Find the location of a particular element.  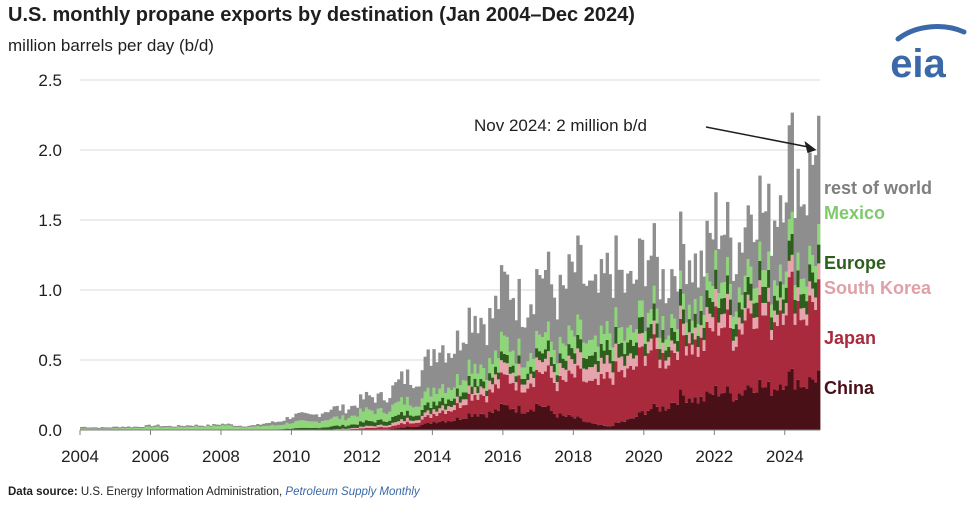

series-label: Mexico is located at coordinates (854, 213).